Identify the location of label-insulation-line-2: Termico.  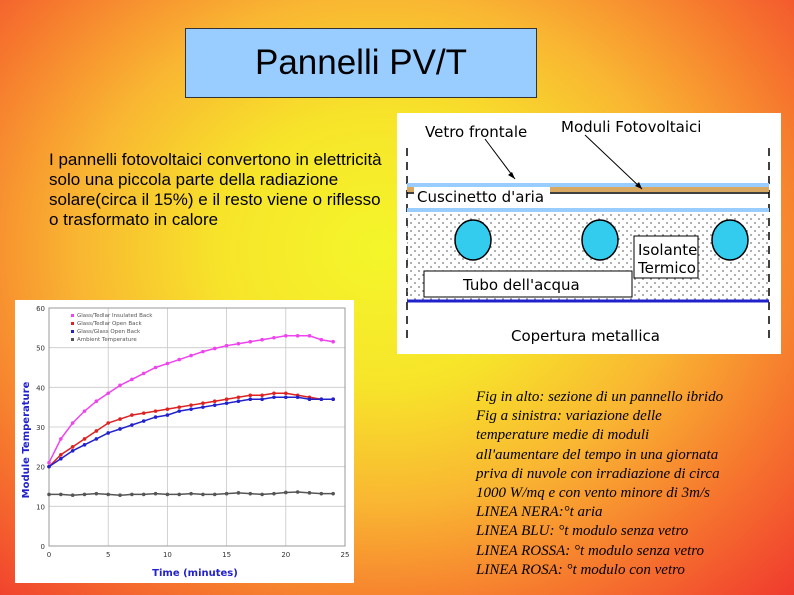
(666, 268).